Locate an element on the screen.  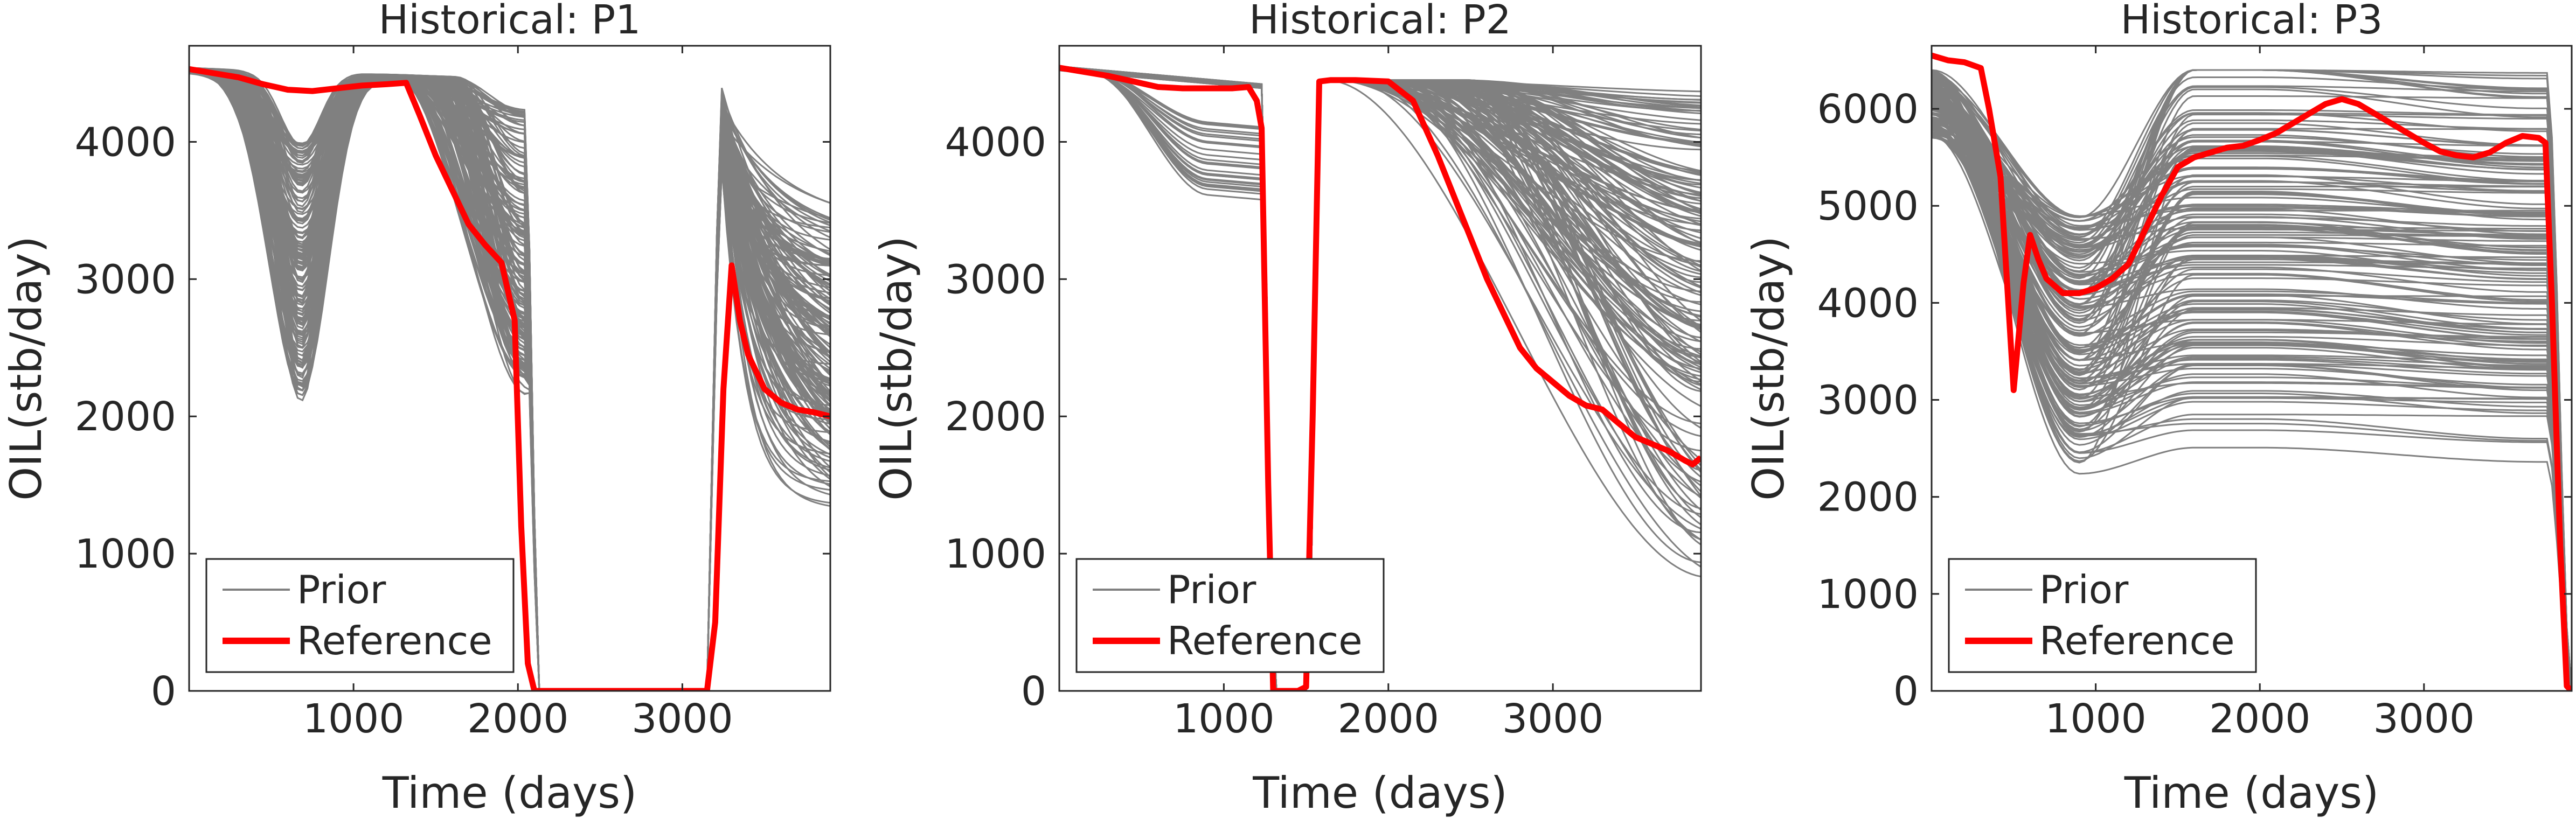
y-tick-label: 6000 is located at coordinates (1868, 109).